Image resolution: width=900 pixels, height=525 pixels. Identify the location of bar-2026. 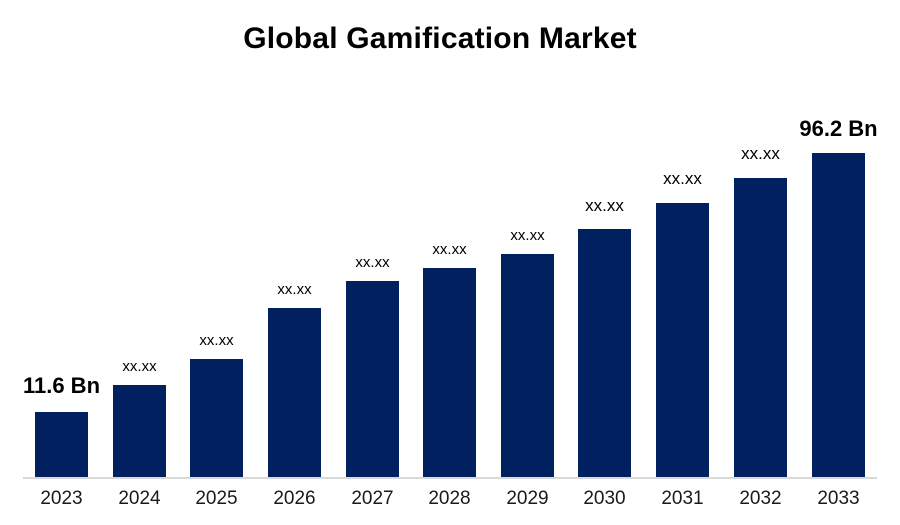
(294, 392).